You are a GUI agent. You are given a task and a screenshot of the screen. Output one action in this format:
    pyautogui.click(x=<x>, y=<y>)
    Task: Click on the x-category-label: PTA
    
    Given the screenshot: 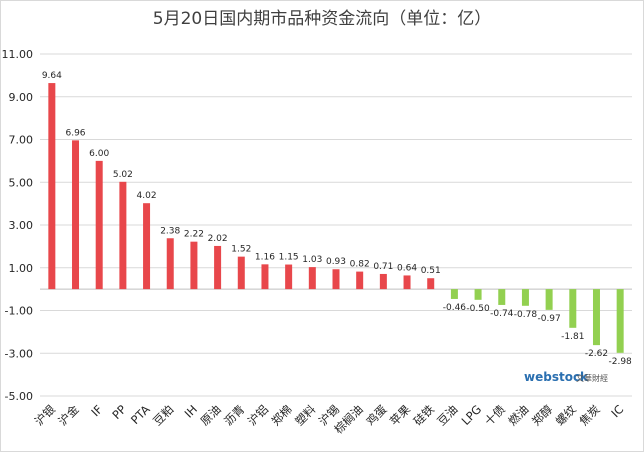 What is the action you would take?
    pyautogui.click(x=140, y=414)
    